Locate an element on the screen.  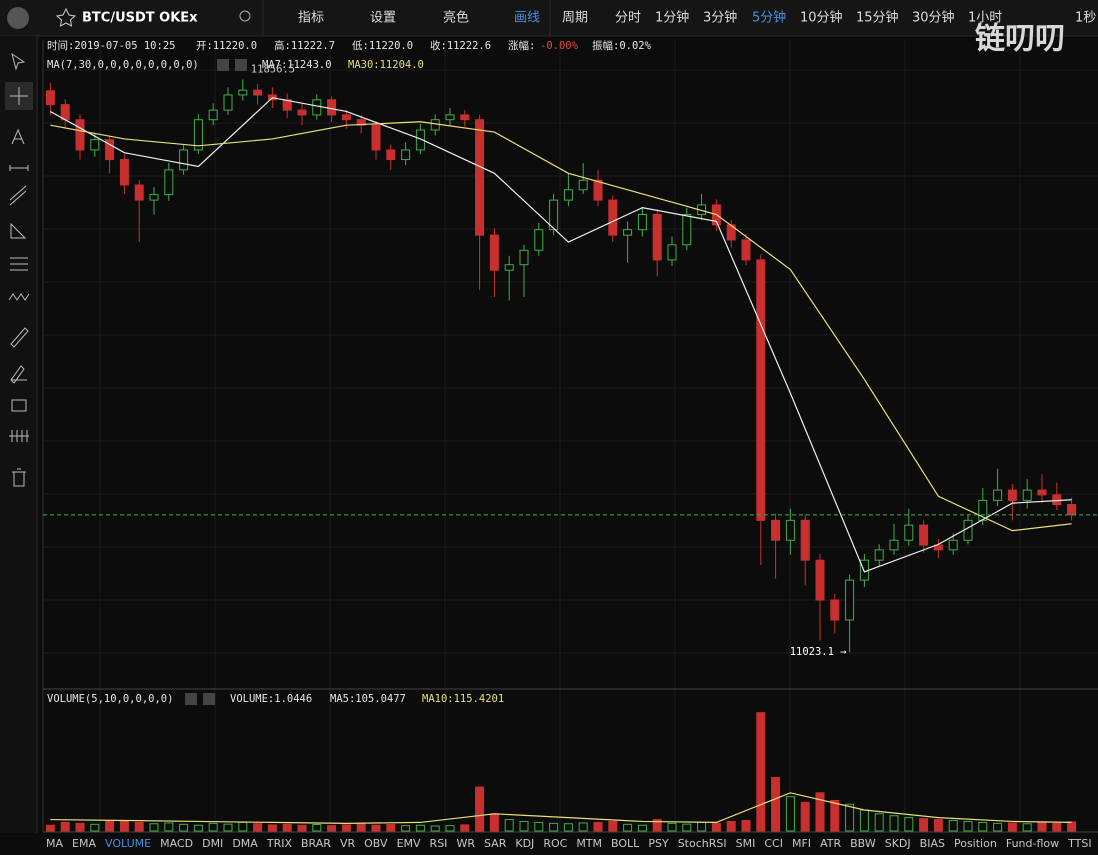
indicator-tab: TTSI is located at coordinates (1080, 843).